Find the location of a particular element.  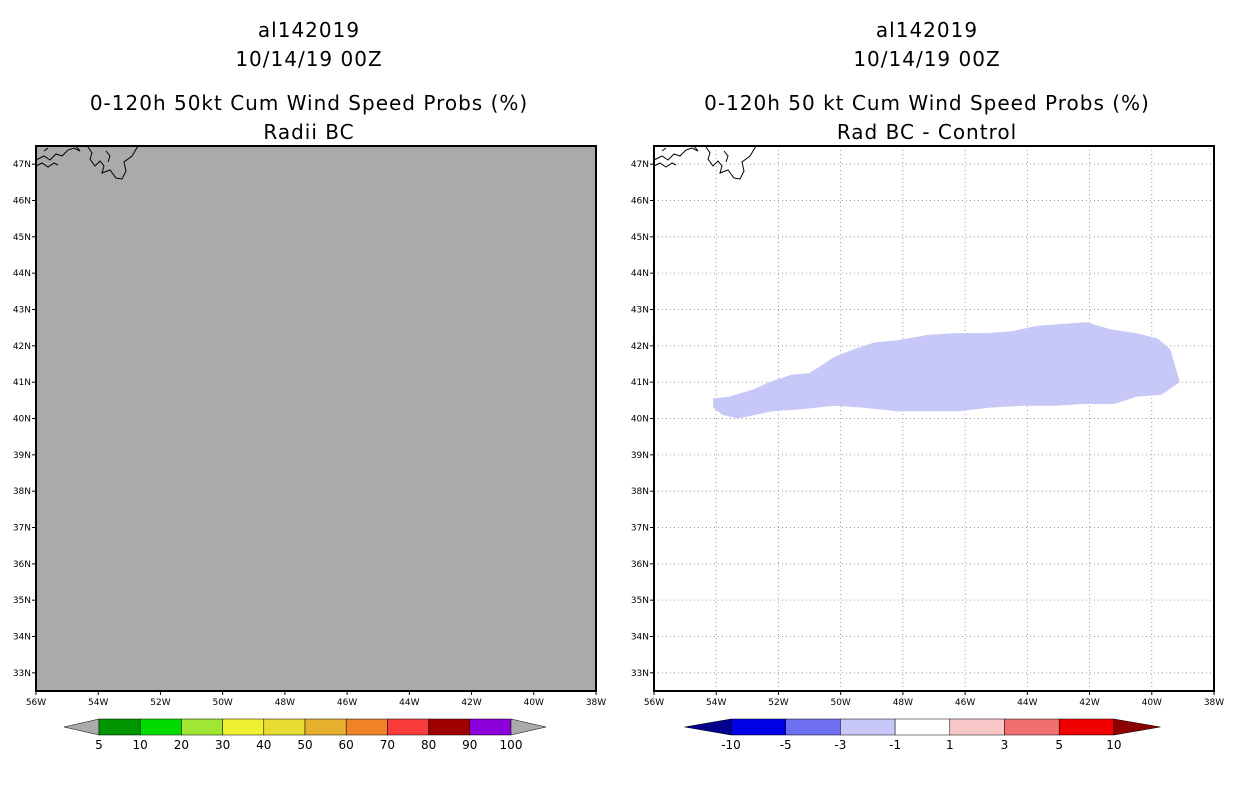

colorbar-label: 20 is located at coordinates (181, 745).